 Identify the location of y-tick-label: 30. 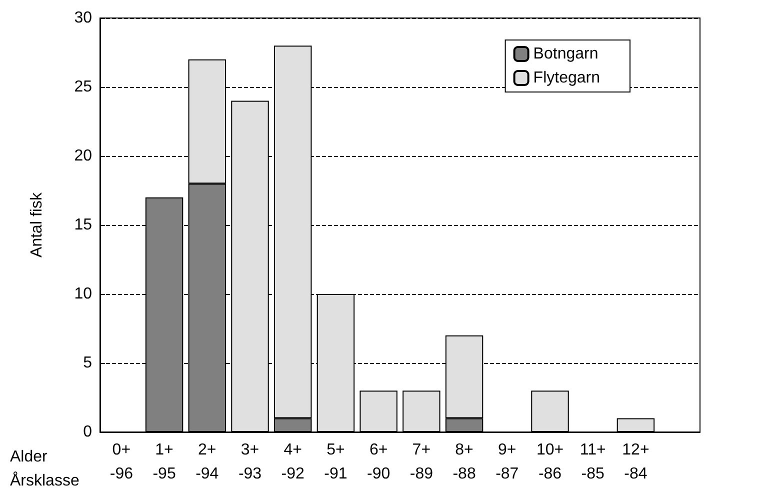
(83, 18).